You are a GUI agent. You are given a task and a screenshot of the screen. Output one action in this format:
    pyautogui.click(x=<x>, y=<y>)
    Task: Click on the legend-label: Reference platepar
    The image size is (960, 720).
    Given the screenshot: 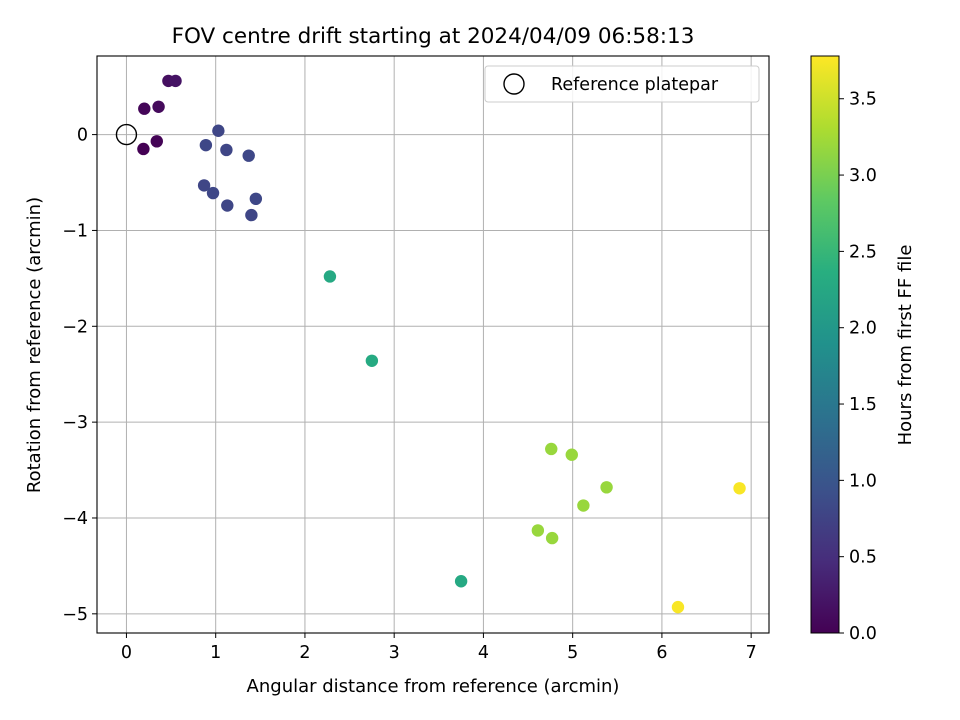 What is the action you would take?
    pyautogui.click(x=635, y=85)
    